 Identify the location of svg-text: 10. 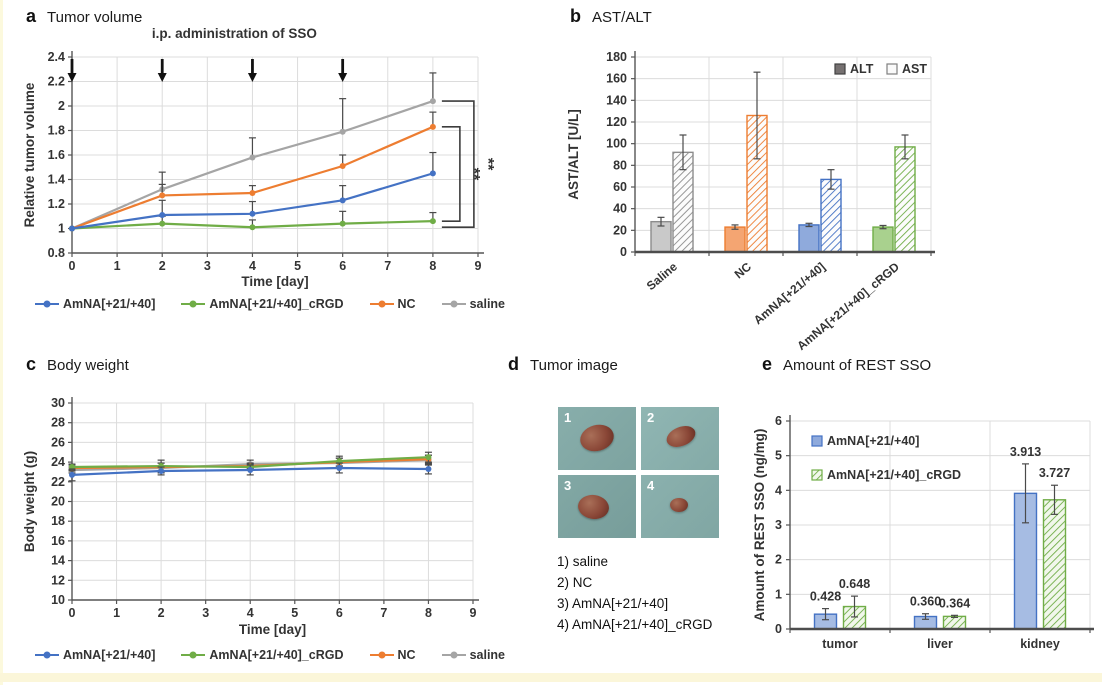
(58, 600).